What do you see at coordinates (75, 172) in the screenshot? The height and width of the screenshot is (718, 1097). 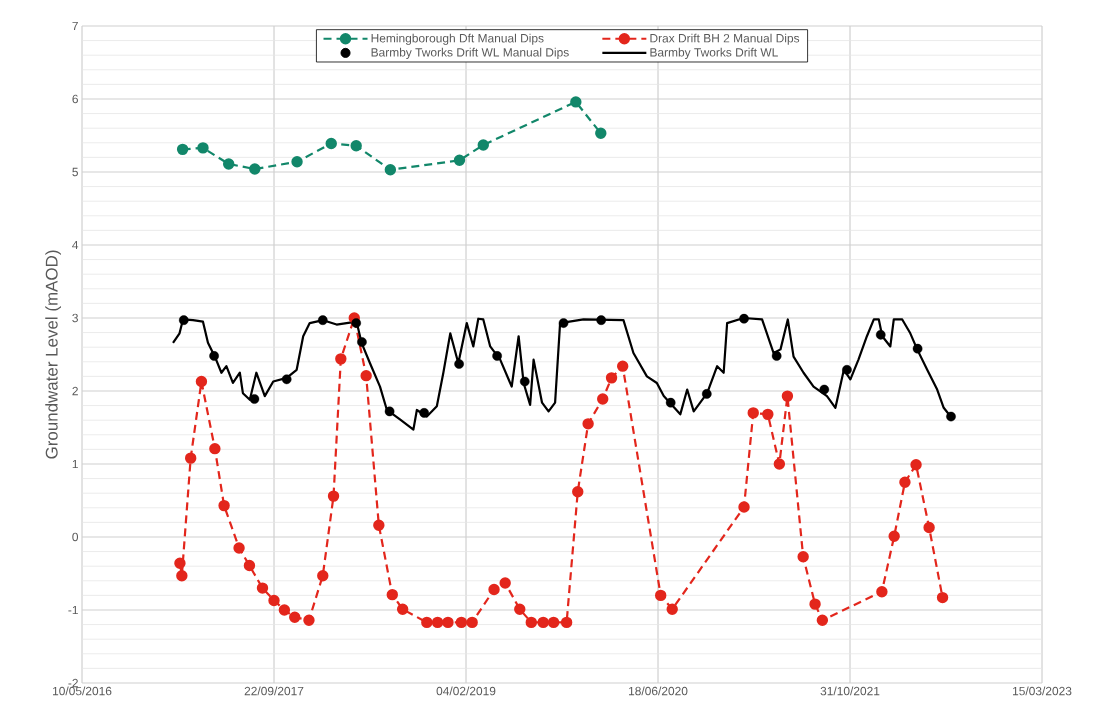 I see `y-tick-label: 5` at bounding box center [75, 172].